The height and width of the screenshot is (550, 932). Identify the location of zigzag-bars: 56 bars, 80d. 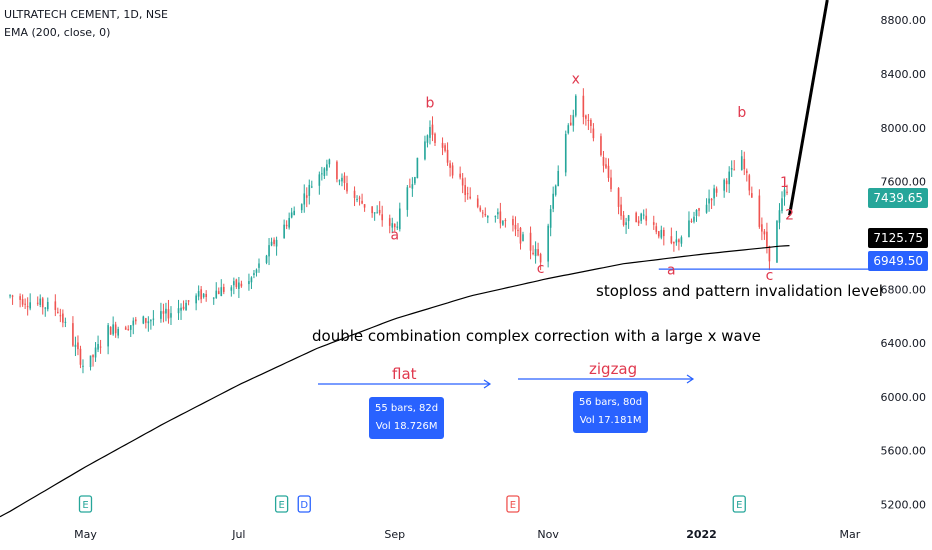
(611, 402).